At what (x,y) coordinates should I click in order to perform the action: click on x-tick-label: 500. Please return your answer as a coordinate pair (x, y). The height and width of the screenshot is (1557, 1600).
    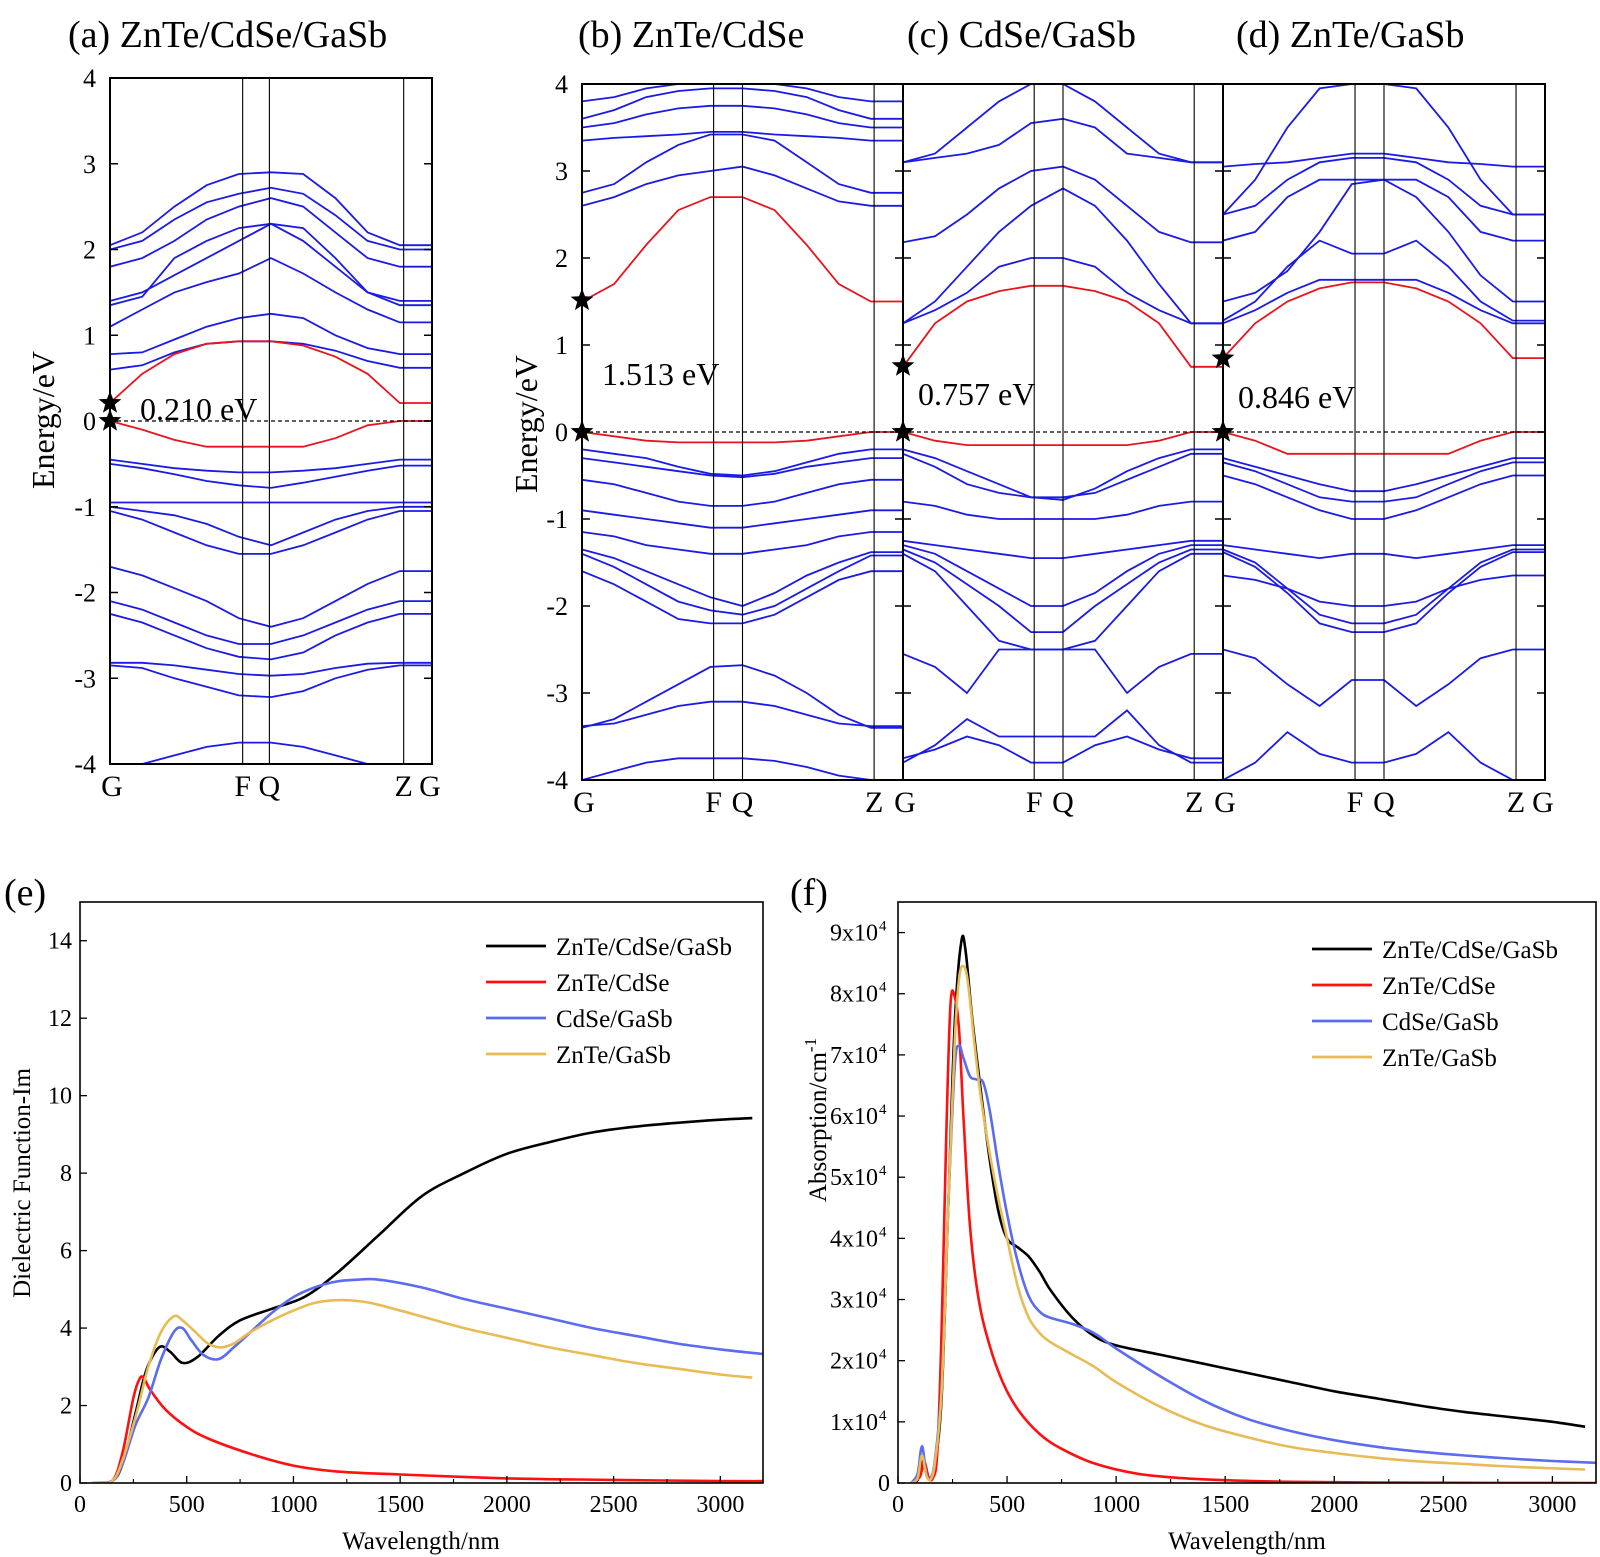
    Looking at the image, I should click on (1007, 1505).